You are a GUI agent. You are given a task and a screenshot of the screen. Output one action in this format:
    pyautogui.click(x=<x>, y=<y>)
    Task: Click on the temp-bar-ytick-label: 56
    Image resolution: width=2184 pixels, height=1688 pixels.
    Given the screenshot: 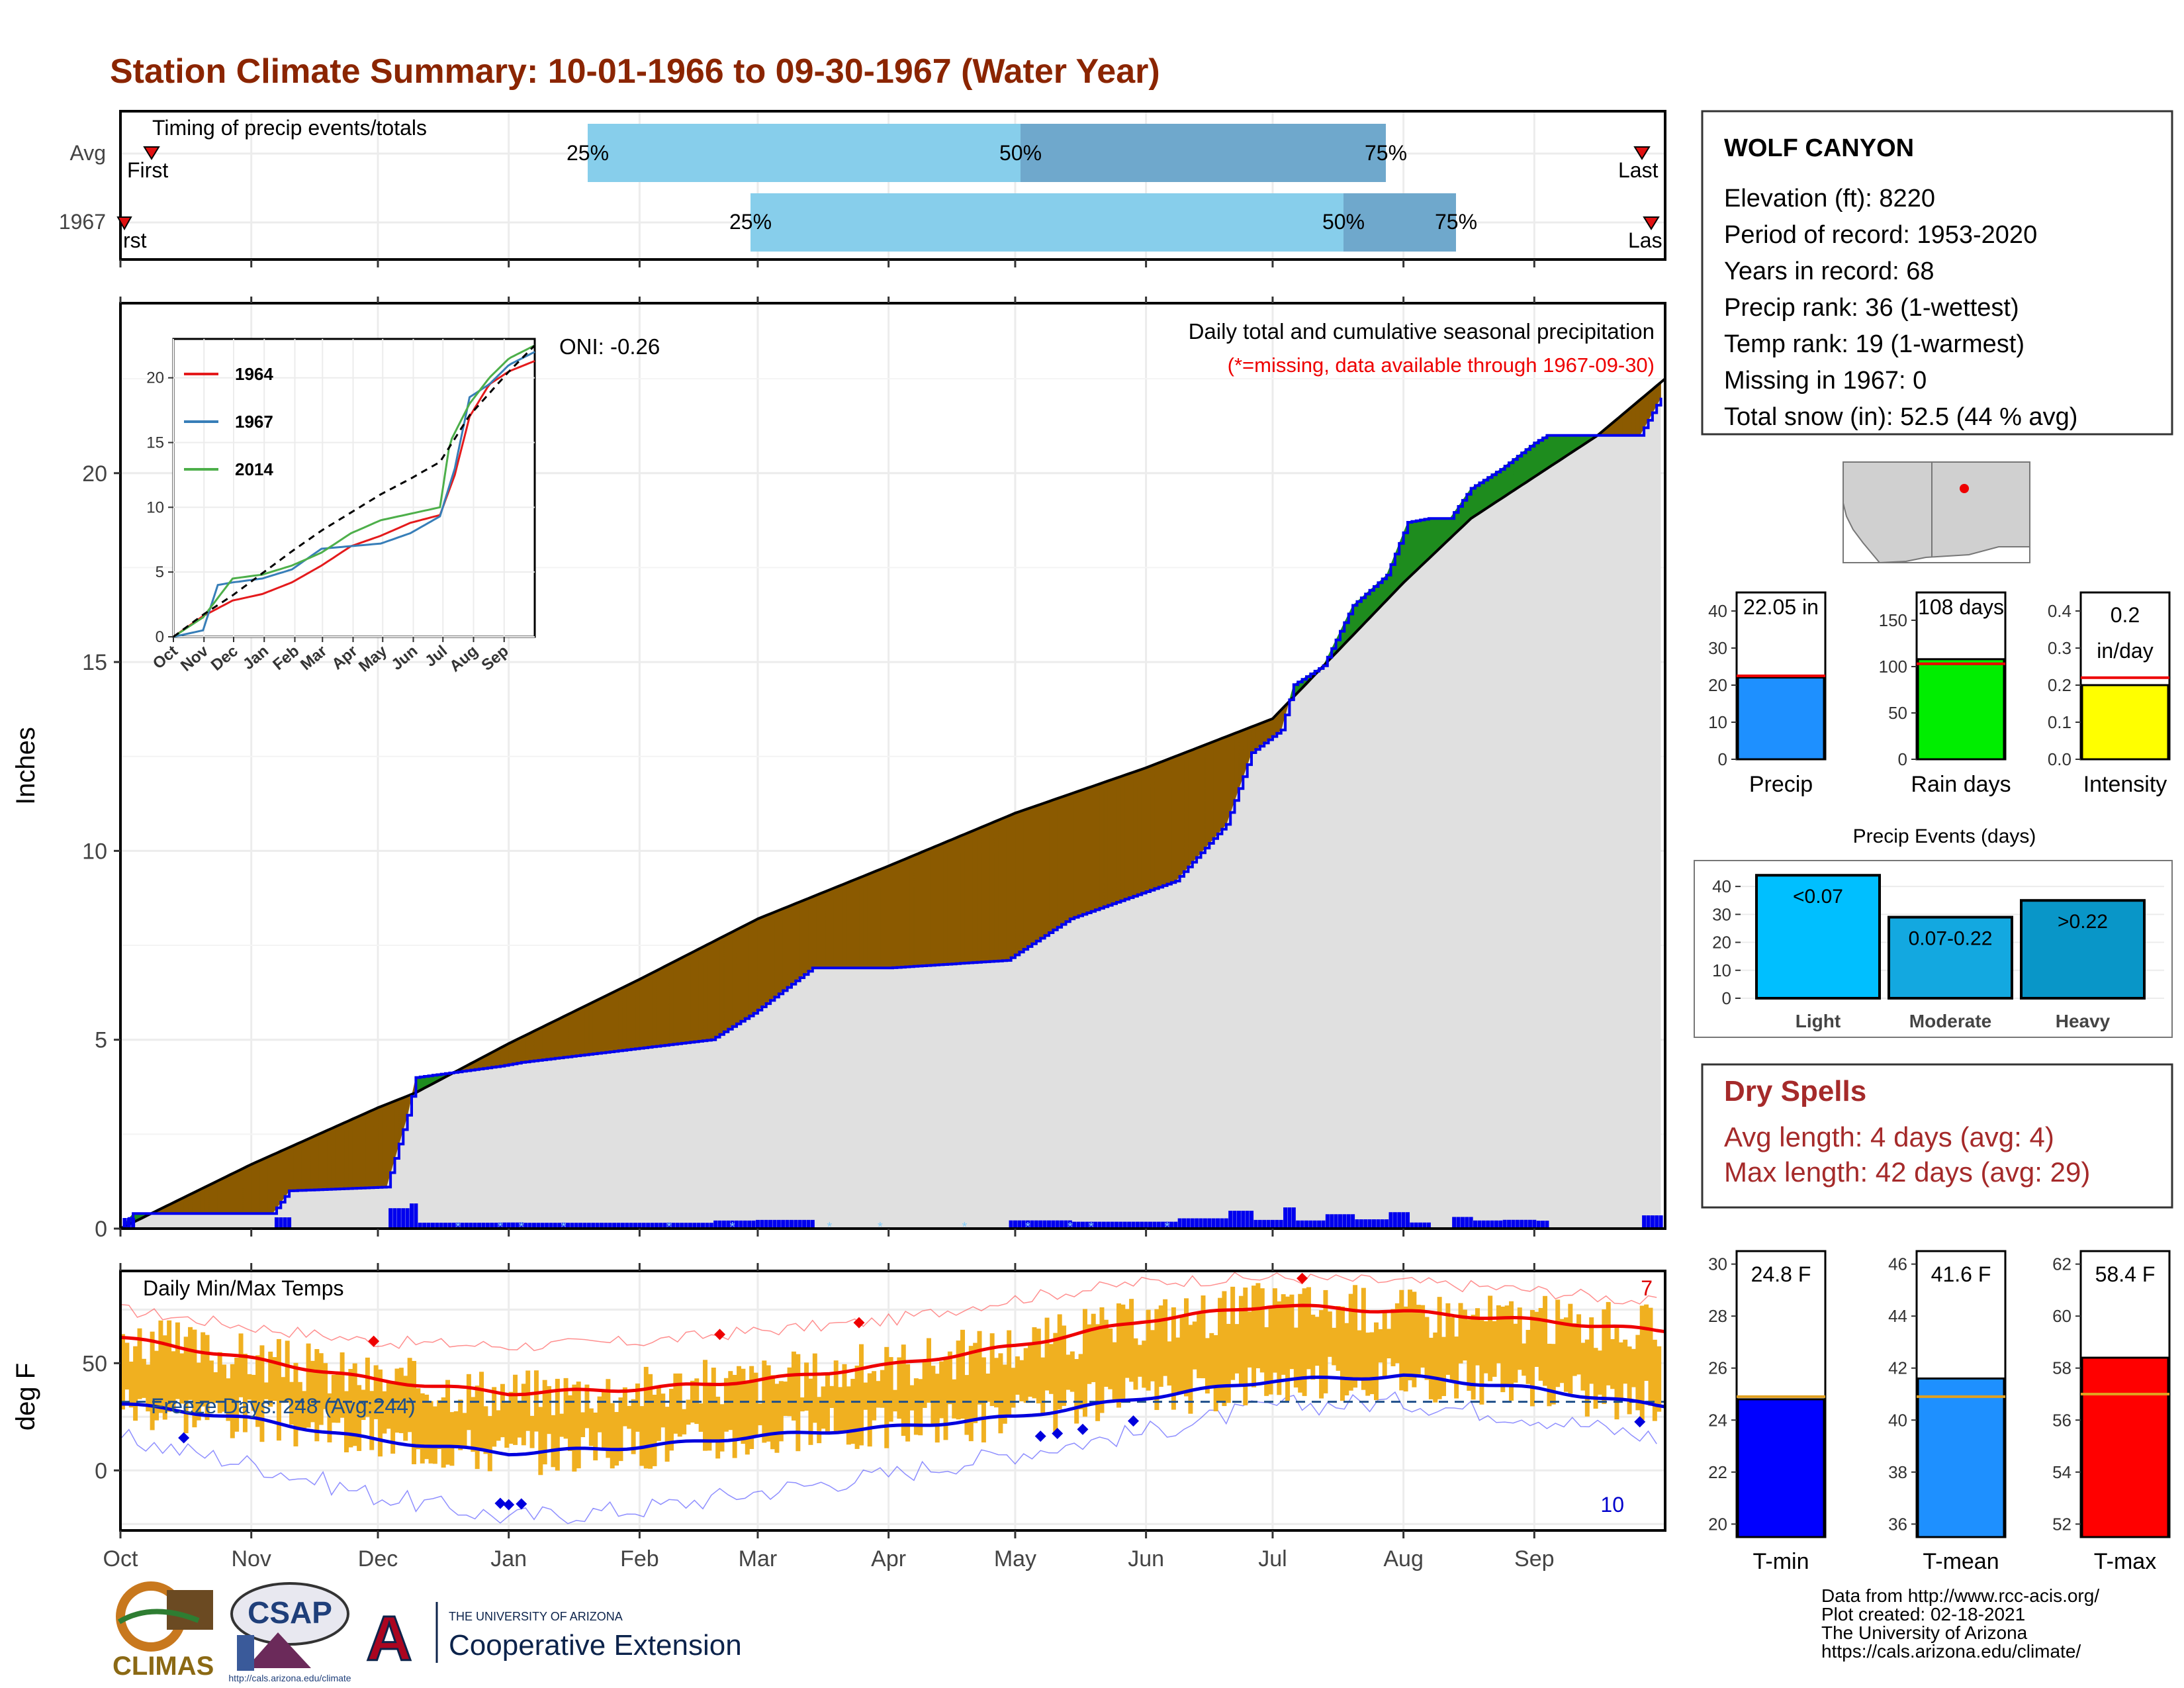 What is the action you would take?
    pyautogui.click(x=2061, y=1420)
    